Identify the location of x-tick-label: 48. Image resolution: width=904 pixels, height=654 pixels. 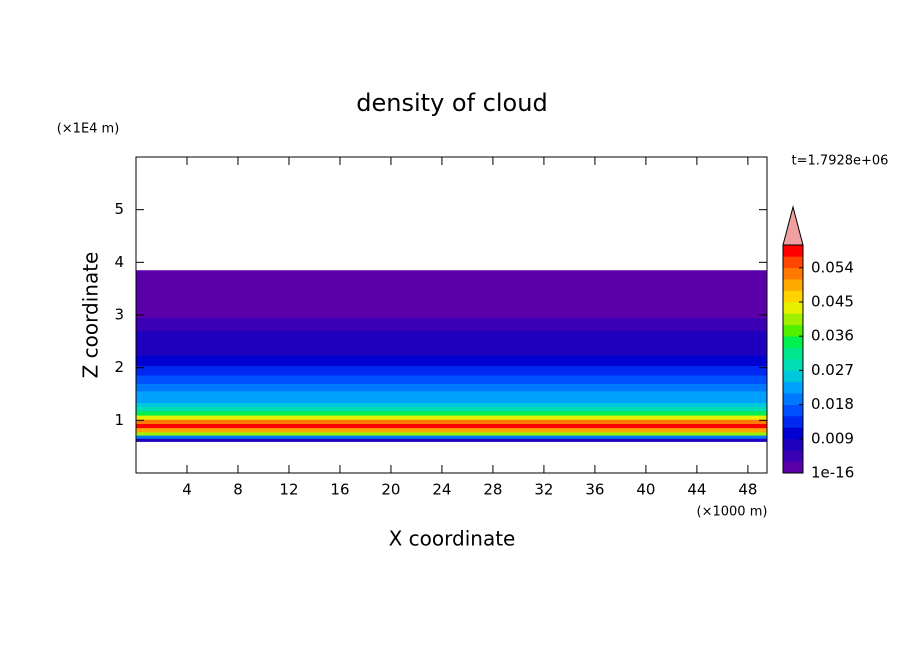
(747, 490).